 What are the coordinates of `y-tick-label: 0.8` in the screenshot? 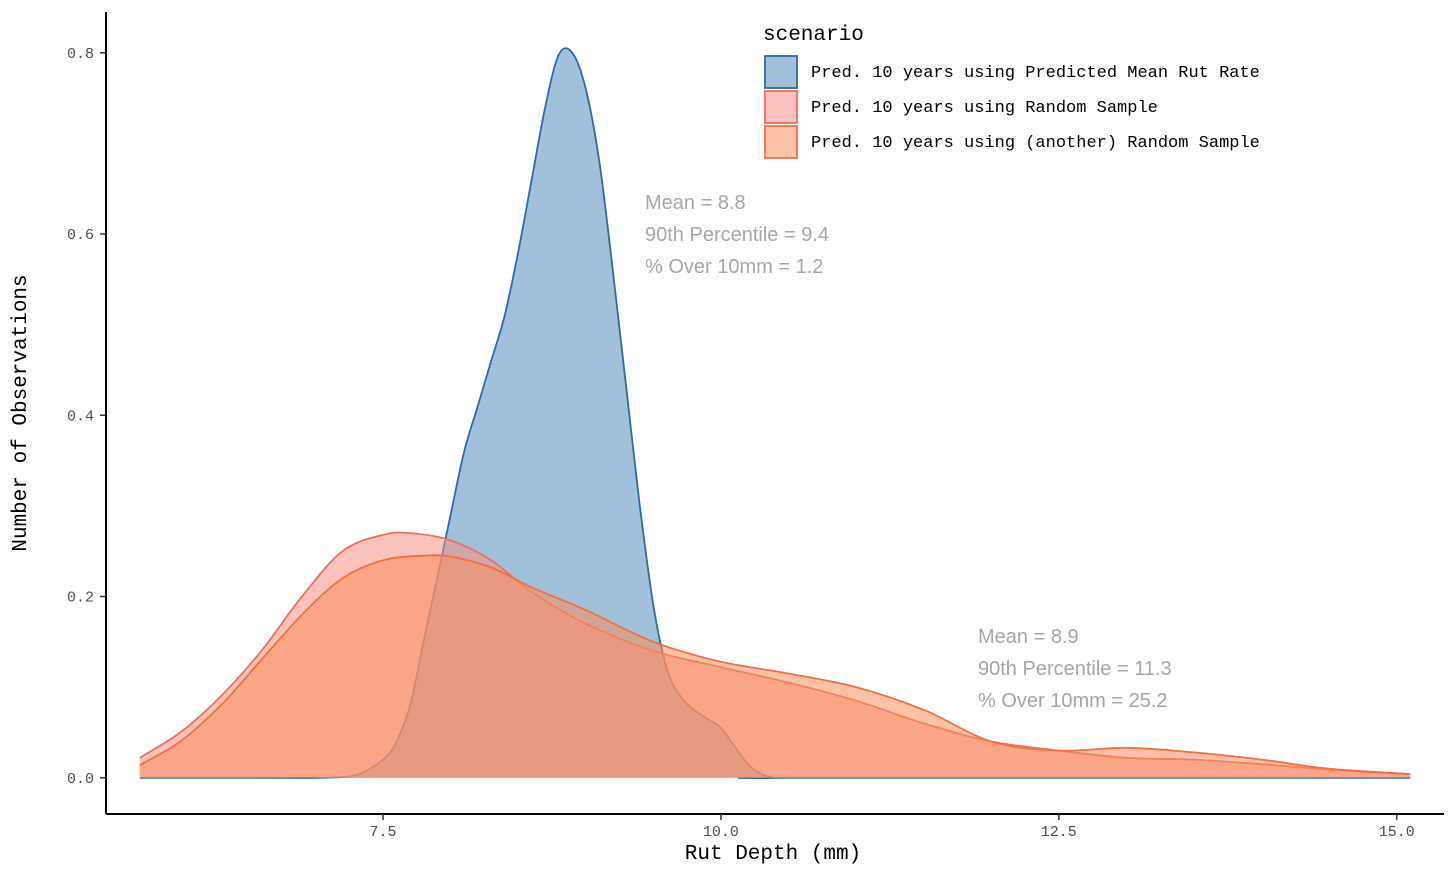 It's located at (80, 54).